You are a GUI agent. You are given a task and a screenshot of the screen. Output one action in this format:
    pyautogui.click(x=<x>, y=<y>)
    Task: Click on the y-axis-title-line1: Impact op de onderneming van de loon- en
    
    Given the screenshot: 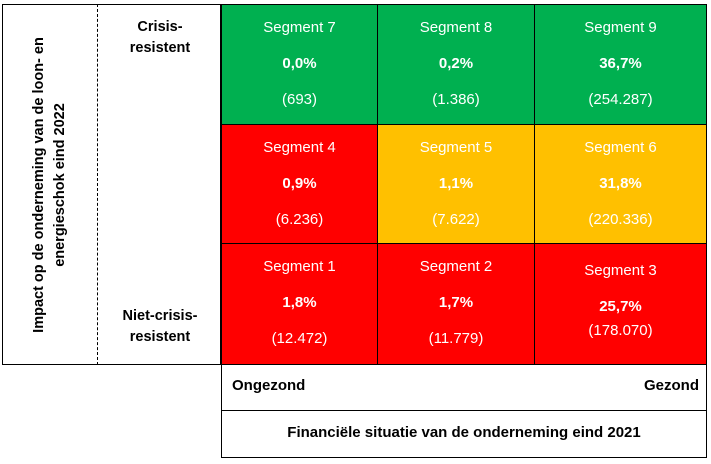 What is the action you would take?
    pyautogui.click(x=38, y=184)
    